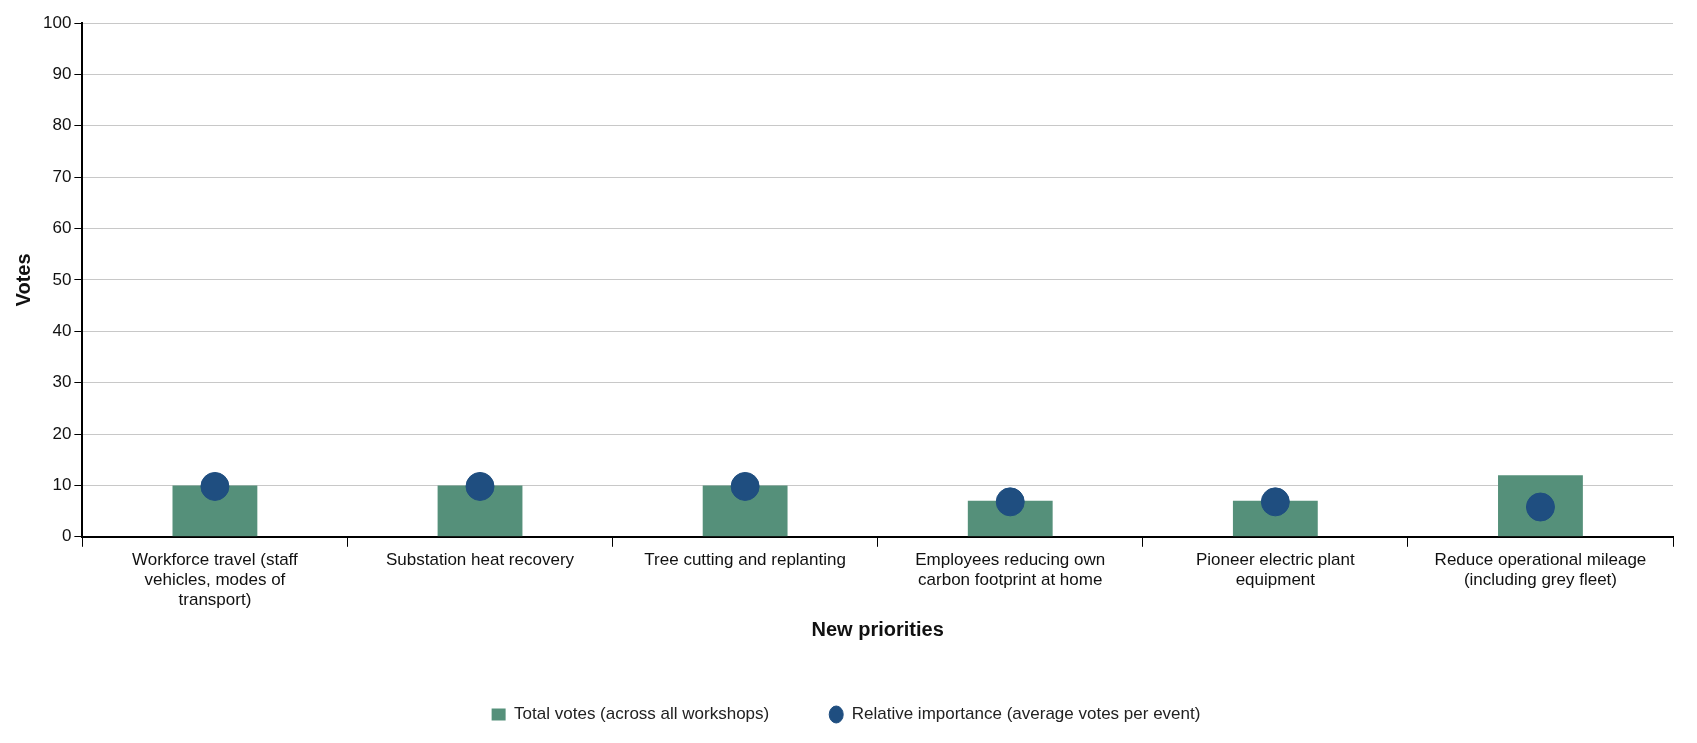  Describe the element at coordinates (62, 433) in the screenshot. I see `y-tick-label: 20` at that location.